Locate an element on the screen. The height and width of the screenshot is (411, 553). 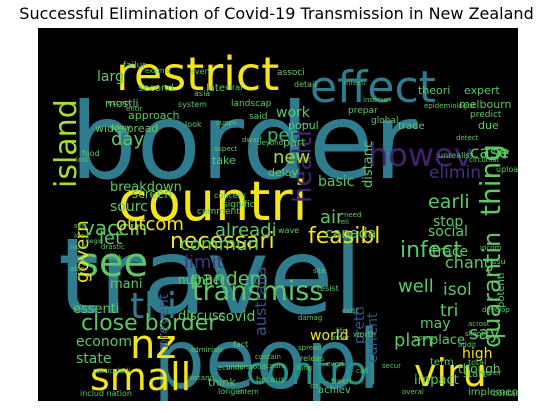
word-circumst: circumst is located at coordinates (484, 160).